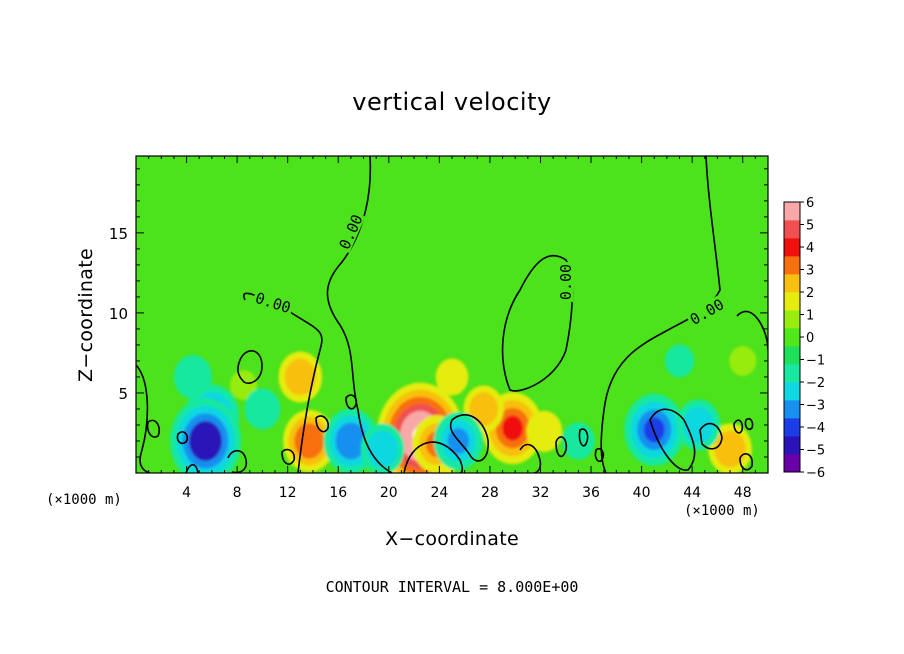  What do you see at coordinates (804, 338) in the screenshot?
I see `colorbar: 6 5 4 3 2 1 0 −1 −2 −3 −4 −5 −6` at bounding box center [804, 338].